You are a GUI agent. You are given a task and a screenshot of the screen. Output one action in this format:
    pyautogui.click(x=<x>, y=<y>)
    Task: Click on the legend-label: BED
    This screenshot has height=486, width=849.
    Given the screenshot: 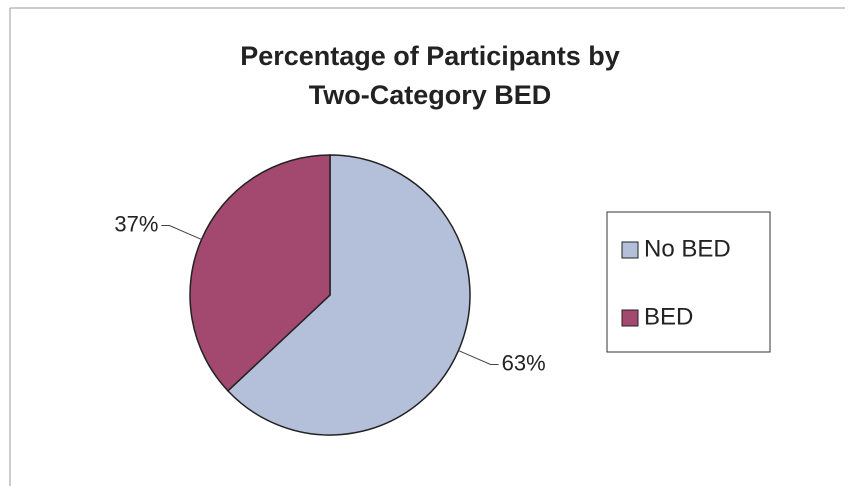 What is the action you would take?
    pyautogui.click(x=668, y=316)
    